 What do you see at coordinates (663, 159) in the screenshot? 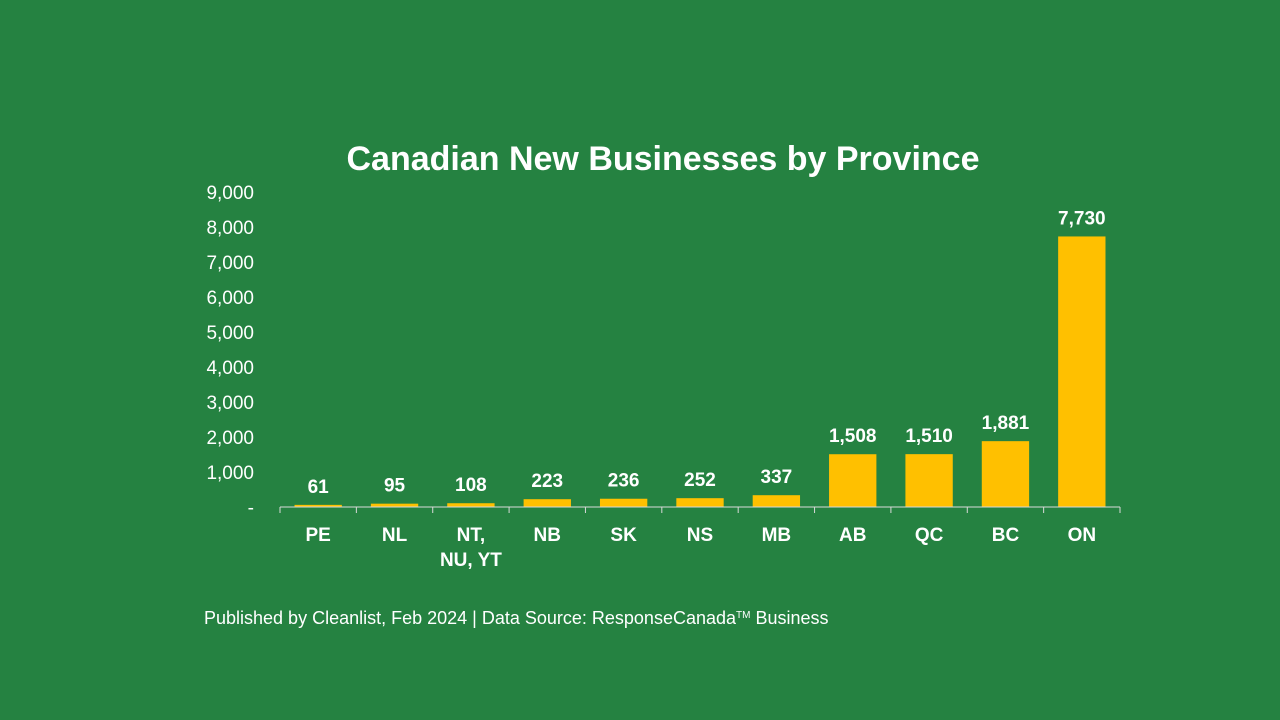
I see `chart-title: Canadian New Businesses by Province` at bounding box center [663, 159].